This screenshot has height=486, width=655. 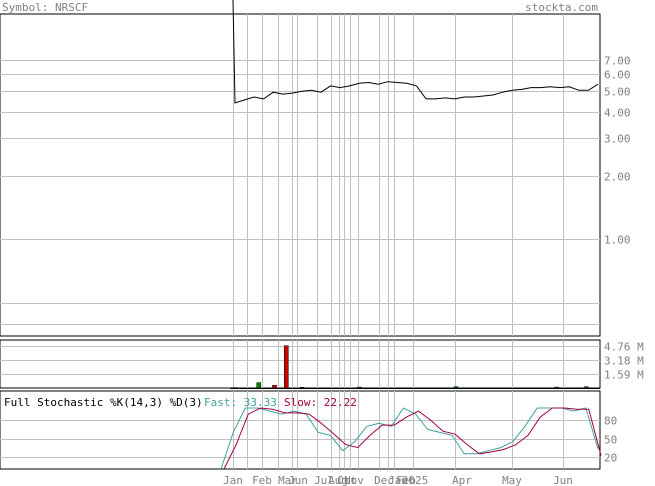 I want to click on volume-tick-labels: 4.76 M3.18 M1.59 M, so click(x=624, y=361).